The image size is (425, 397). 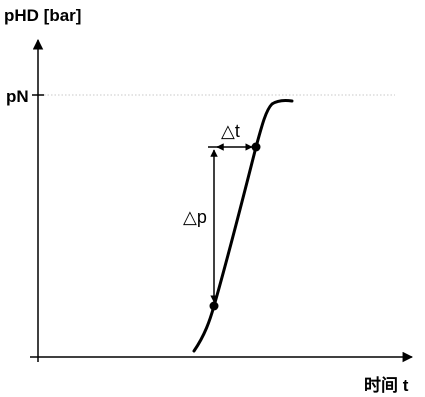 I want to click on lower-point, so click(x=214, y=306).